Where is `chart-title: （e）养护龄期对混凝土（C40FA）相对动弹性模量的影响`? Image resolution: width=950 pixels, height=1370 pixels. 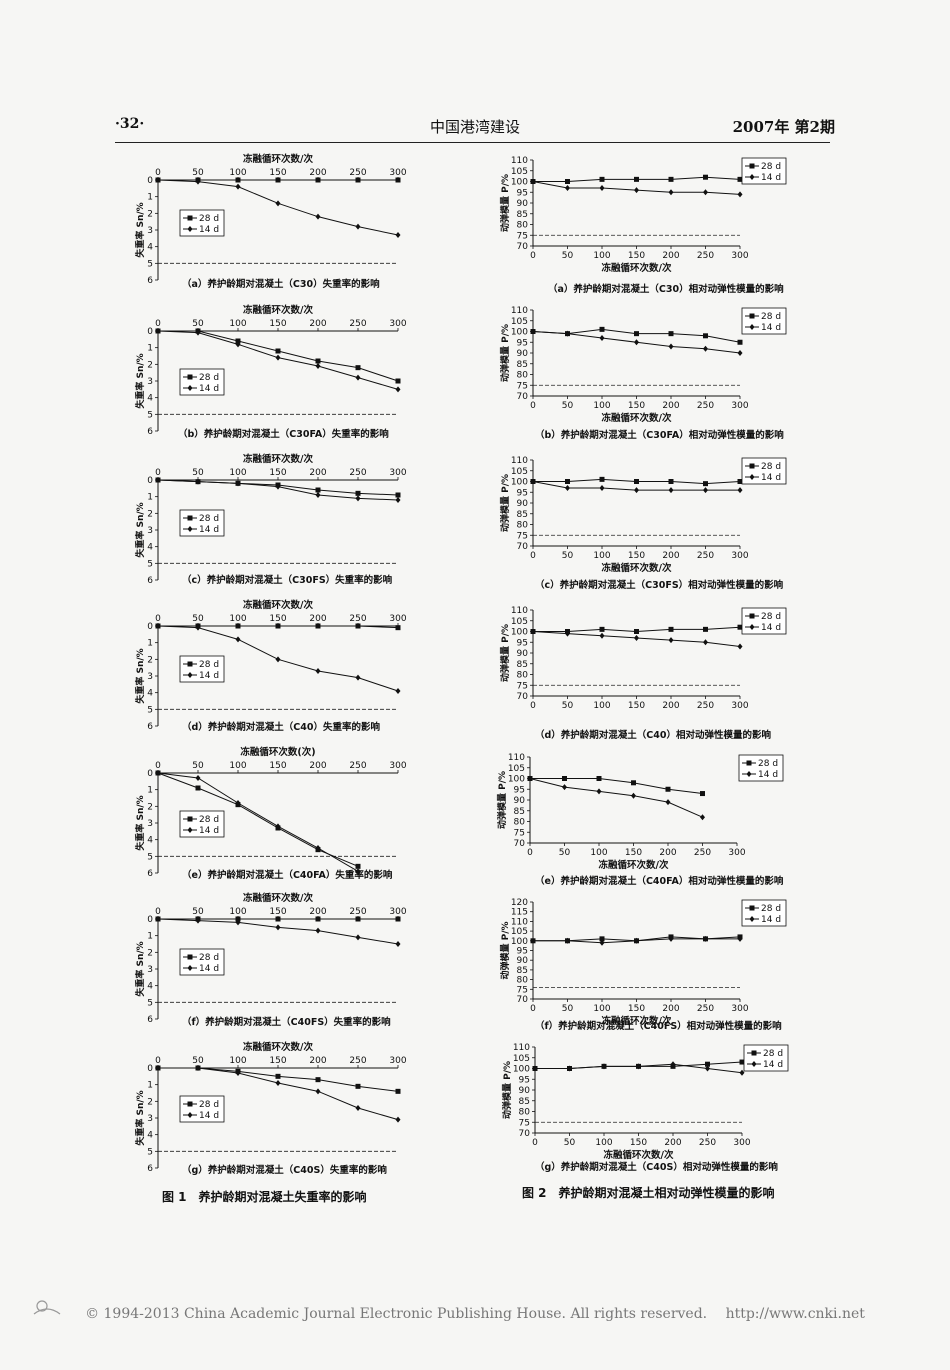
chart-title: （e）养护龄期对混凝土（C40FA）相对动弹性模量的影响 is located at coordinates (659, 881).